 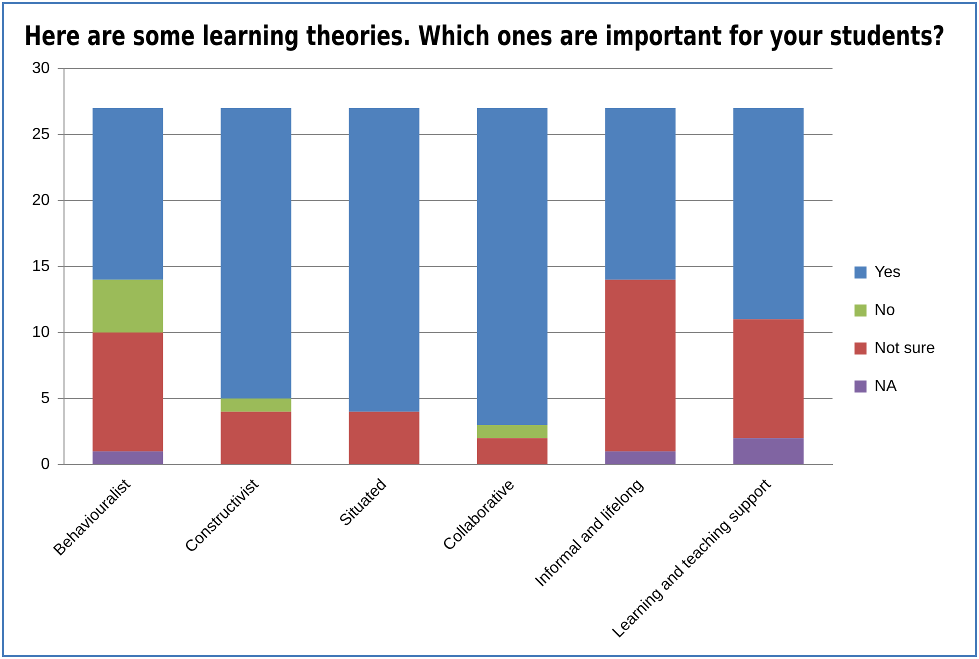 What do you see at coordinates (887, 272) in the screenshot?
I see `legend-label: Yes` at bounding box center [887, 272].